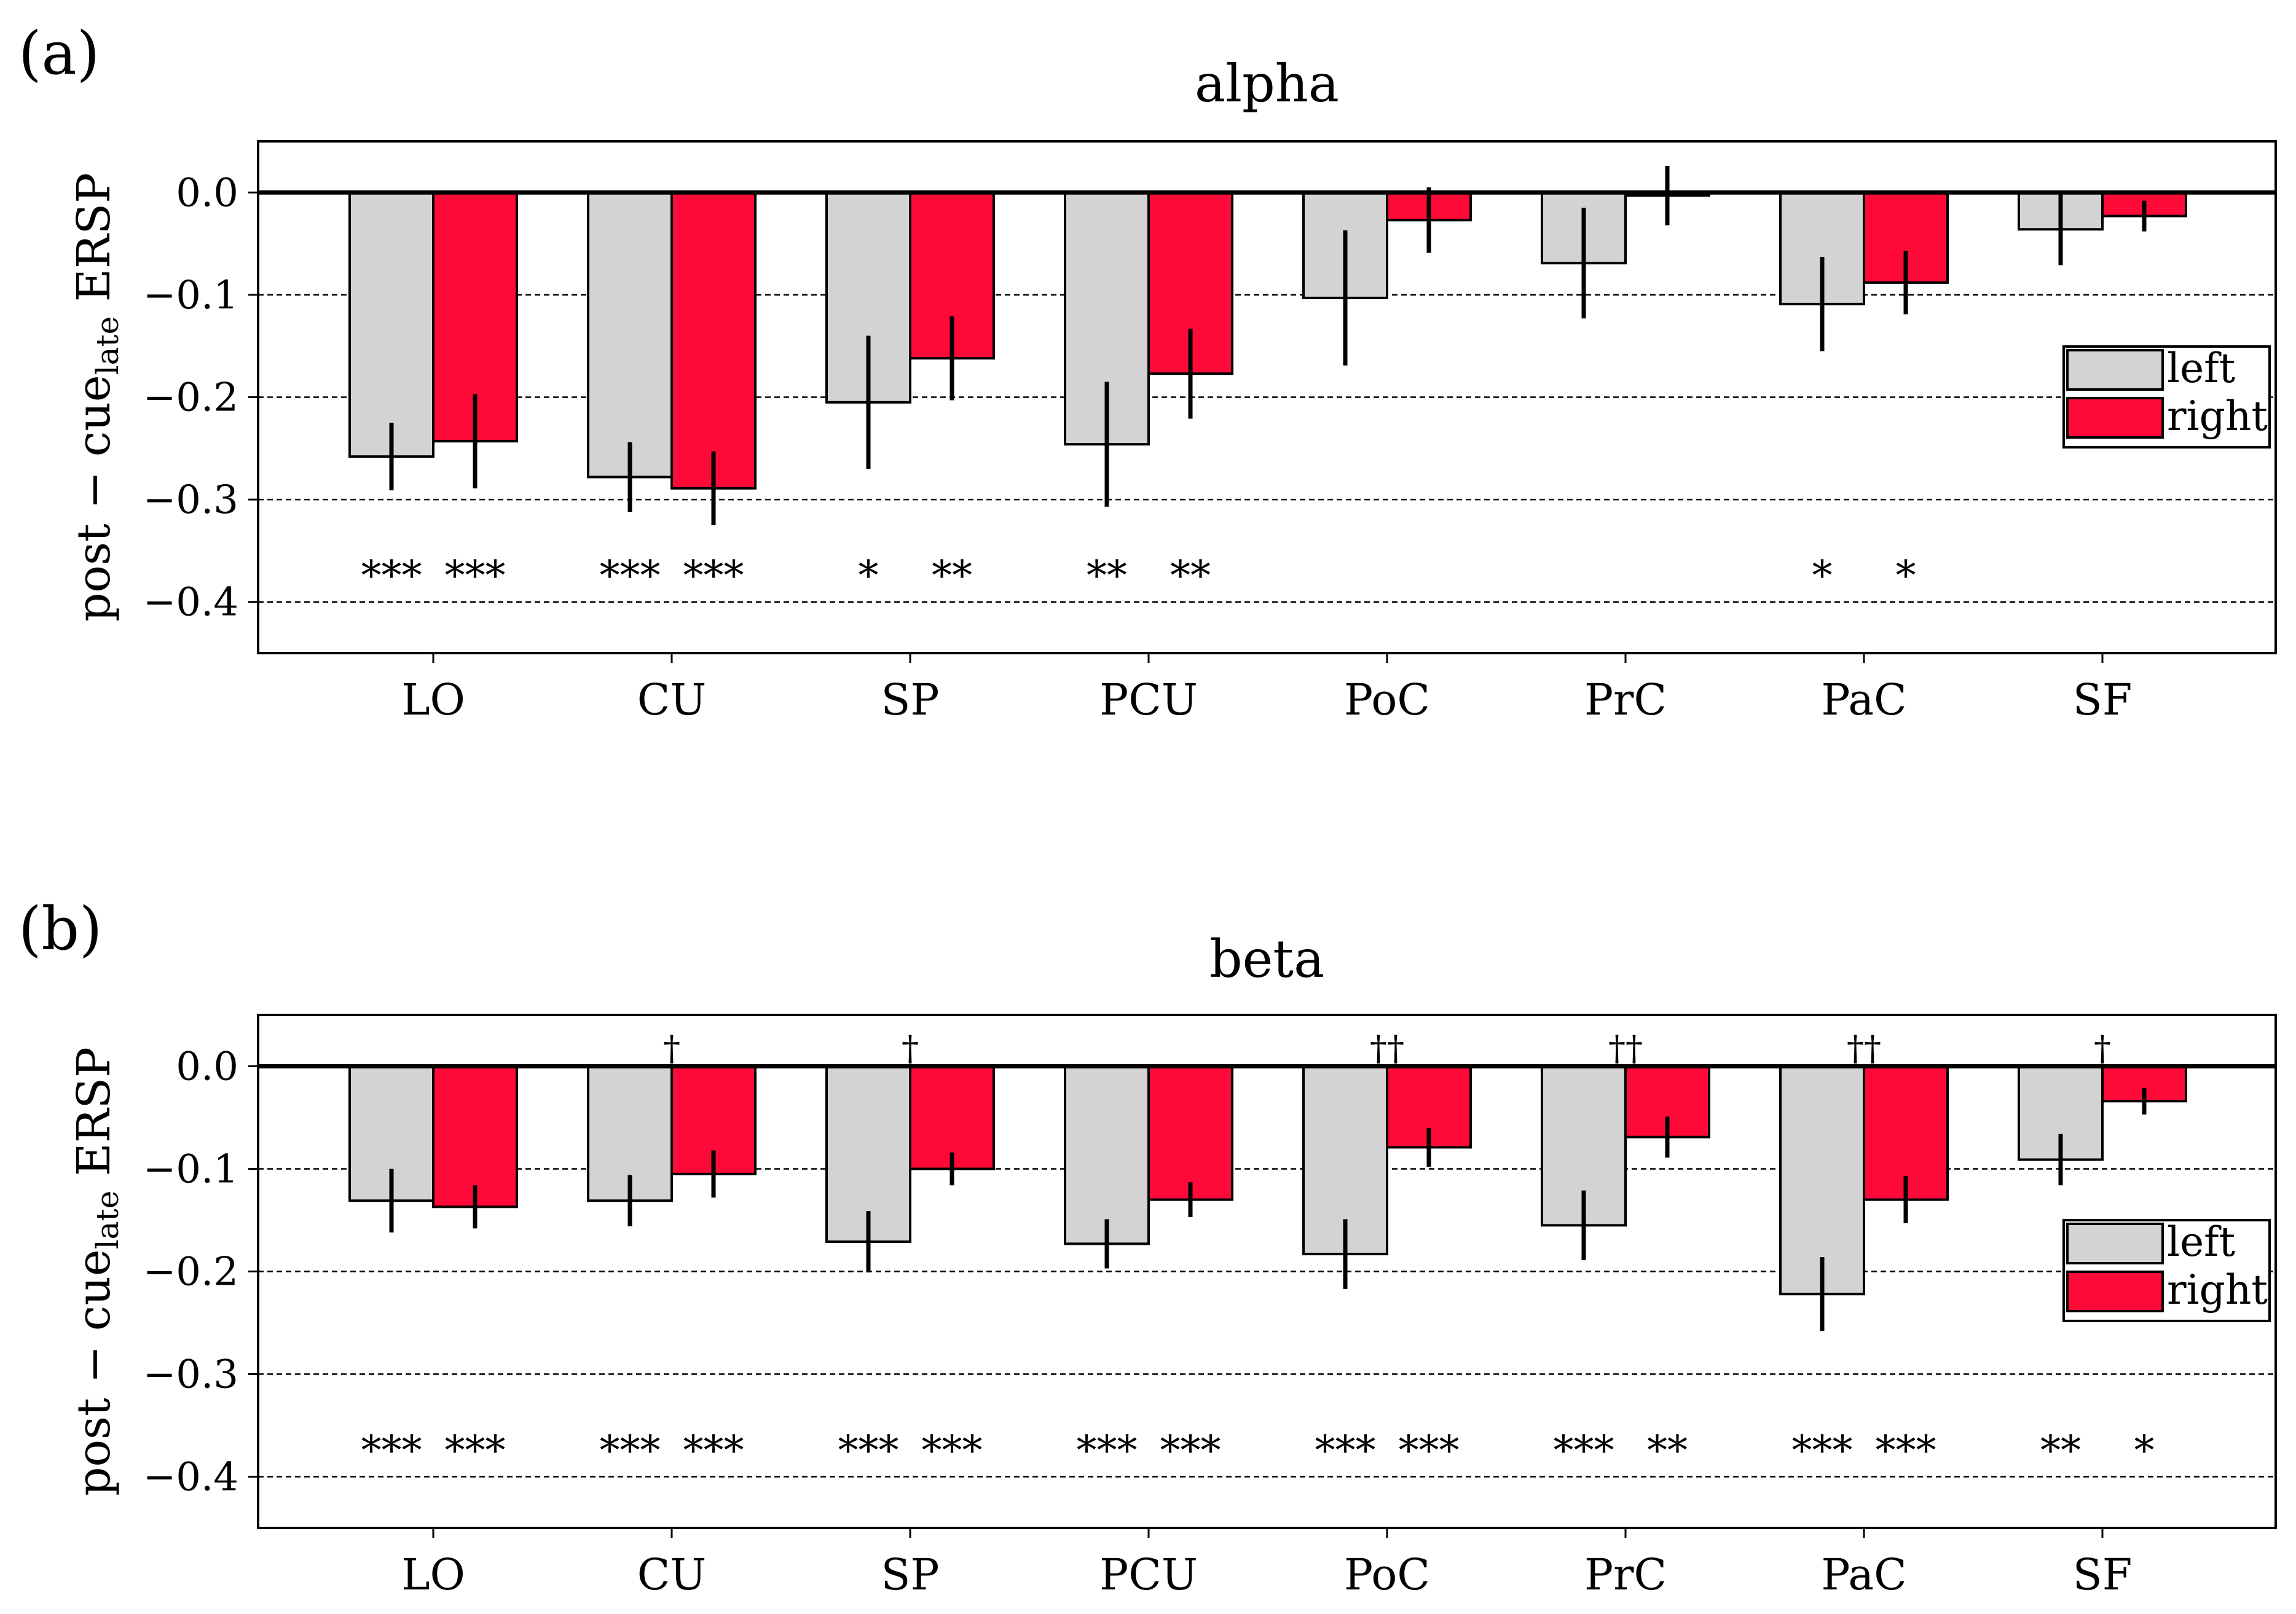 This screenshot has width=2296, height=1614. Describe the element at coordinates (1190, 1133) in the screenshot. I see `bar-right-PCU` at that location.